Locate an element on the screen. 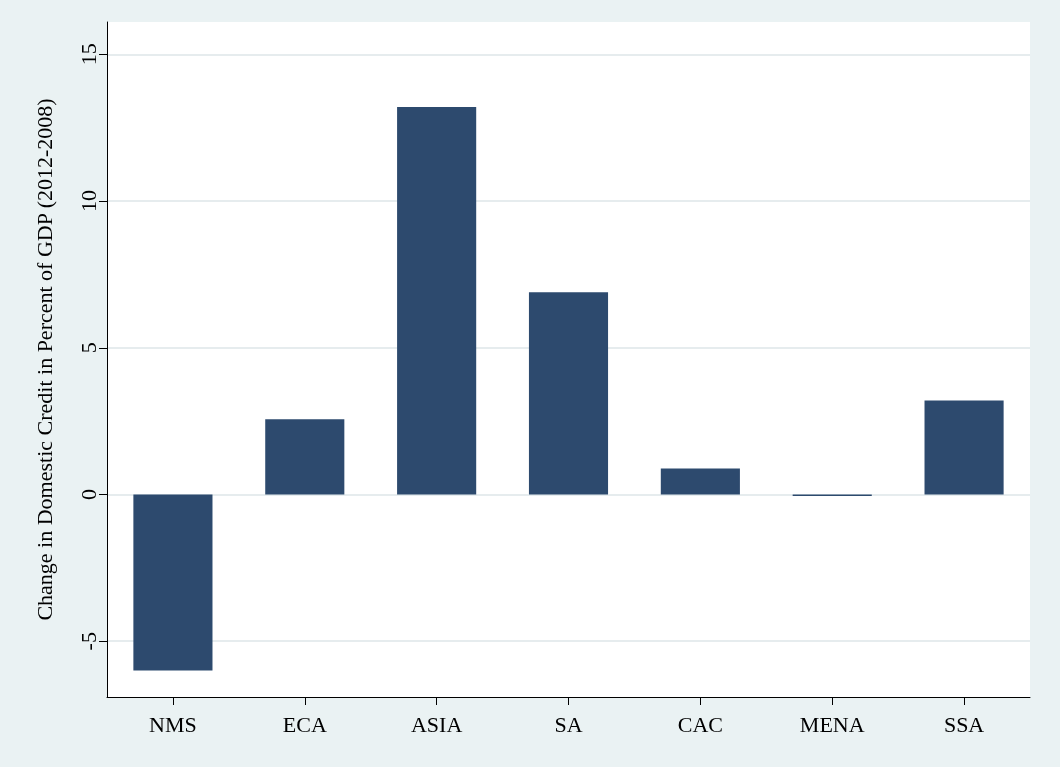 Image resolution: width=1060 pixels, height=767 pixels. y-tick-label: 10 is located at coordinates (88, 201).